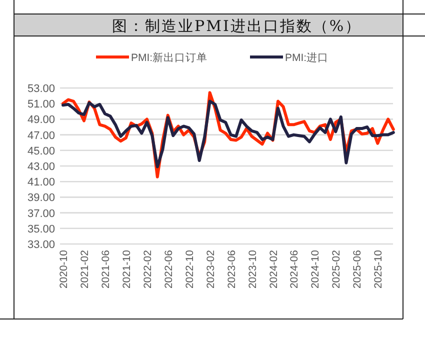 This screenshot has height=340, width=425. I want to click on y-tick-label: 41.00, so click(41, 182).